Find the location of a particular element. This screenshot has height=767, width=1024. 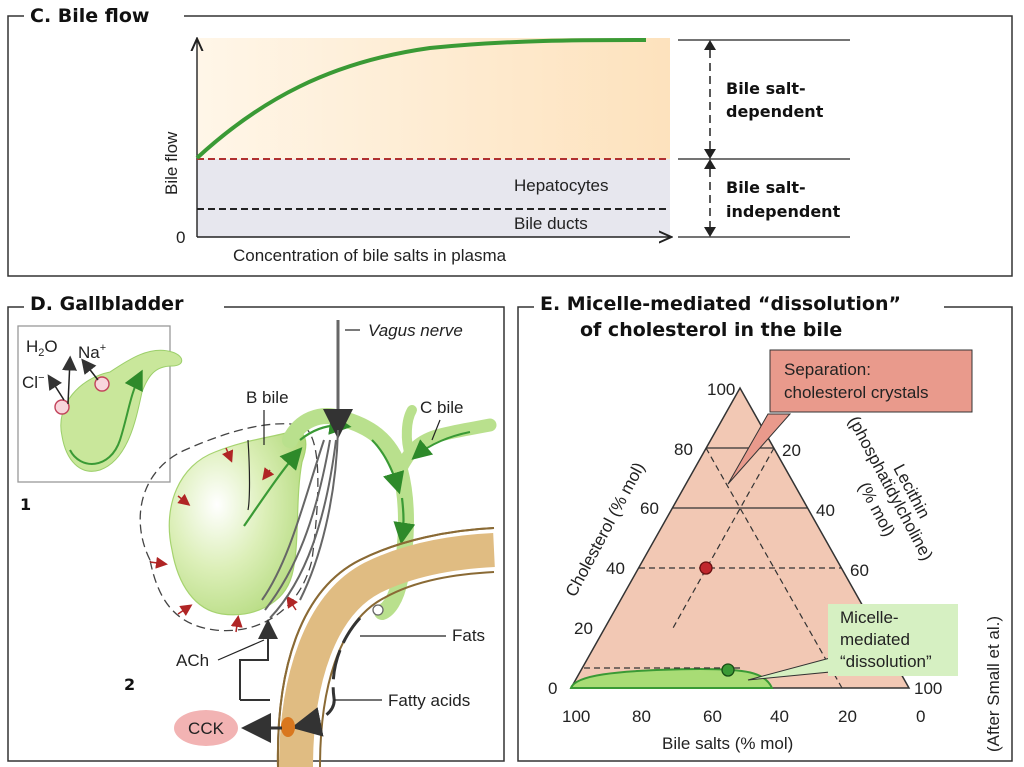

intestine-inner is located at coordinates (407, 669).